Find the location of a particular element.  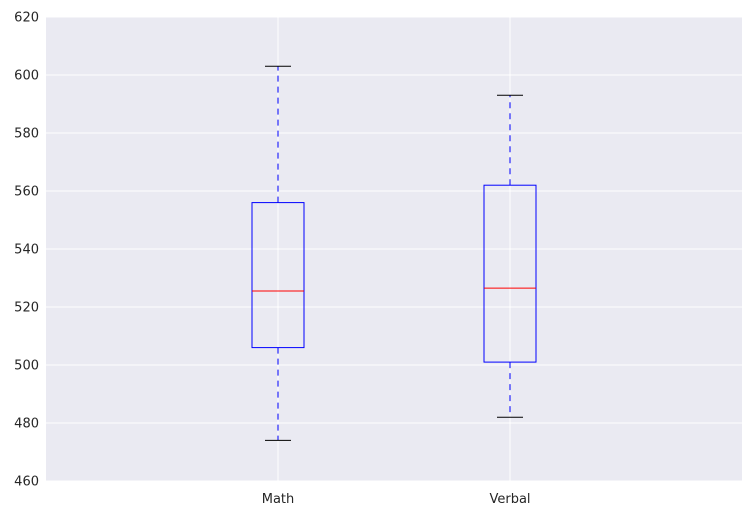

y-tick-label: 500 is located at coordinates (26, 366).